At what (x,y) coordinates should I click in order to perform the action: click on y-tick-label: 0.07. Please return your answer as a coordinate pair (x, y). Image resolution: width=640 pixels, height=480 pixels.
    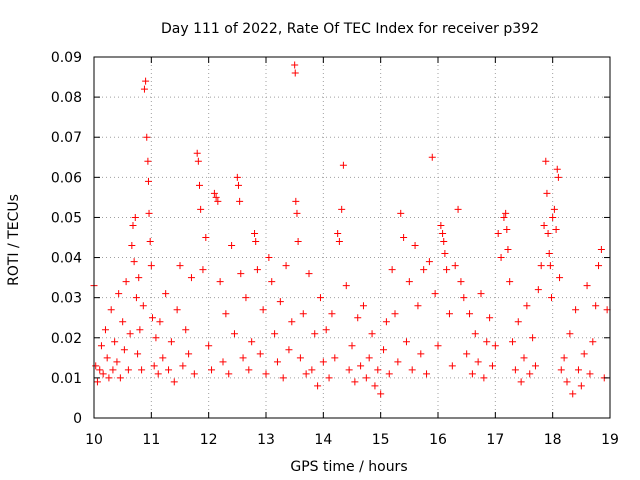
    Looking at the image, I should click on (66, 138).